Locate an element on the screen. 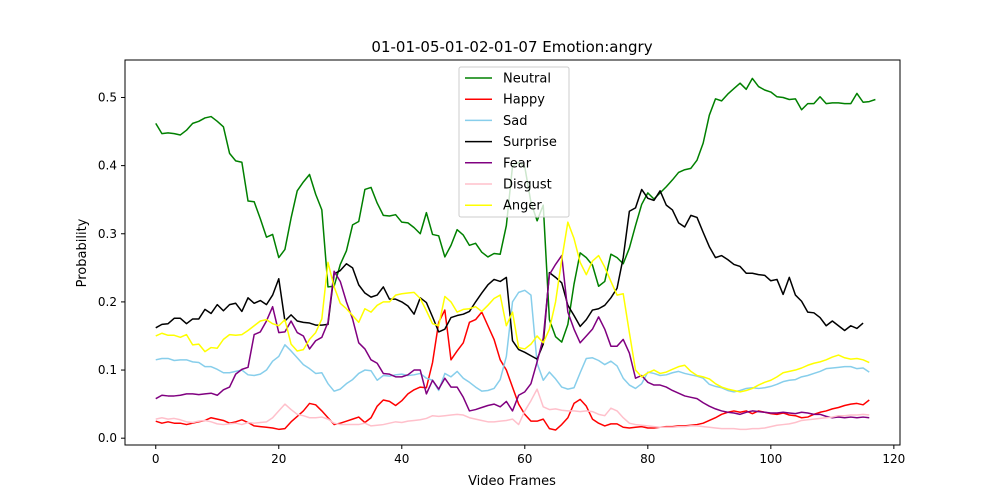  x-tick-label: 80 is located at coordinates (647, 459).